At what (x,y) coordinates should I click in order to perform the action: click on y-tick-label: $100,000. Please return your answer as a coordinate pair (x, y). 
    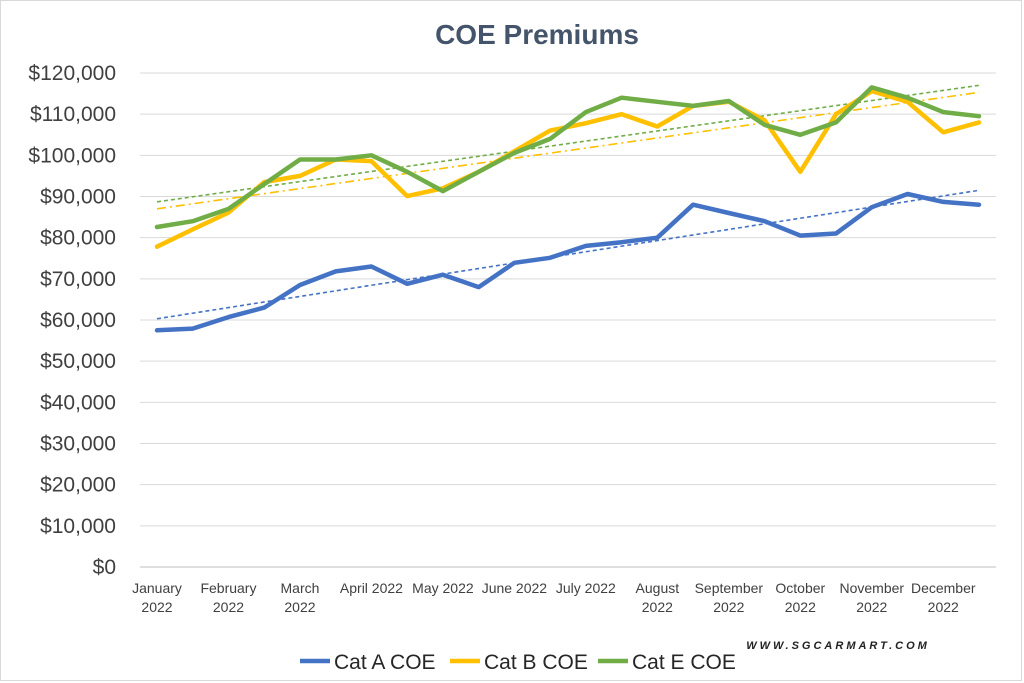
    Looking at the image, I should click on (72, 155).